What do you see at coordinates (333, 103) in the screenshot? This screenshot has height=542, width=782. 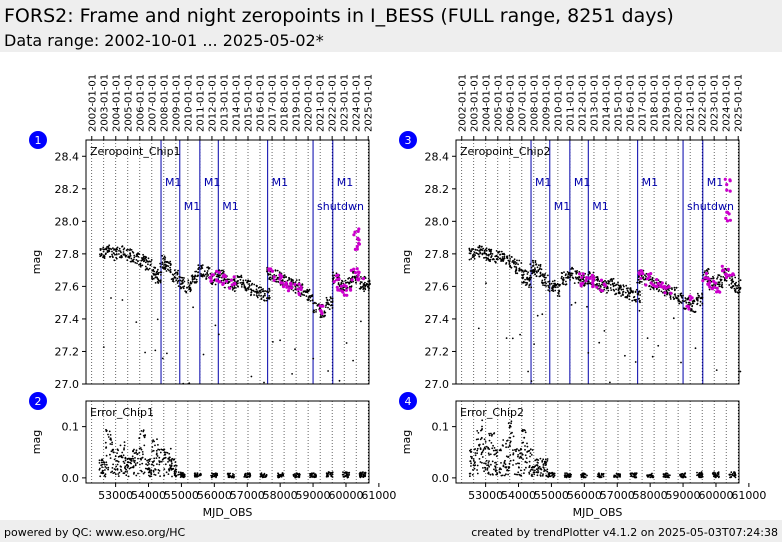 I see `top-date-label: 2022-01-01` at bounding box center [333, 103].